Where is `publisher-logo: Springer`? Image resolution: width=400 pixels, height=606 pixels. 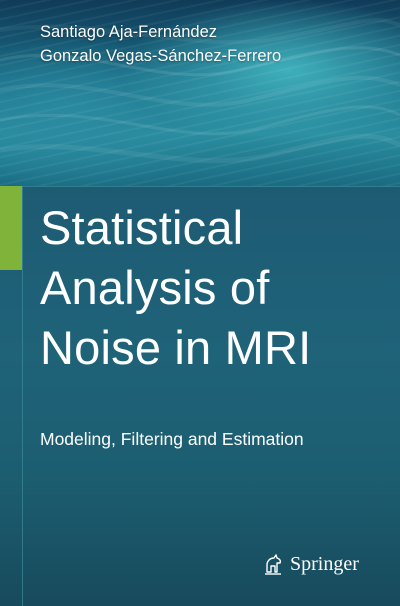
publisher-logo: Springer is located at coordinates (310, 564).